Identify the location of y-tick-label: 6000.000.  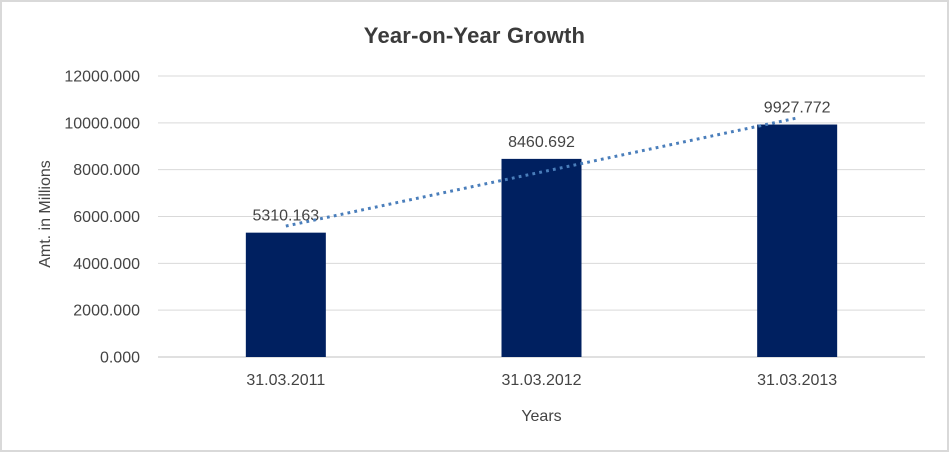
(106, 217).